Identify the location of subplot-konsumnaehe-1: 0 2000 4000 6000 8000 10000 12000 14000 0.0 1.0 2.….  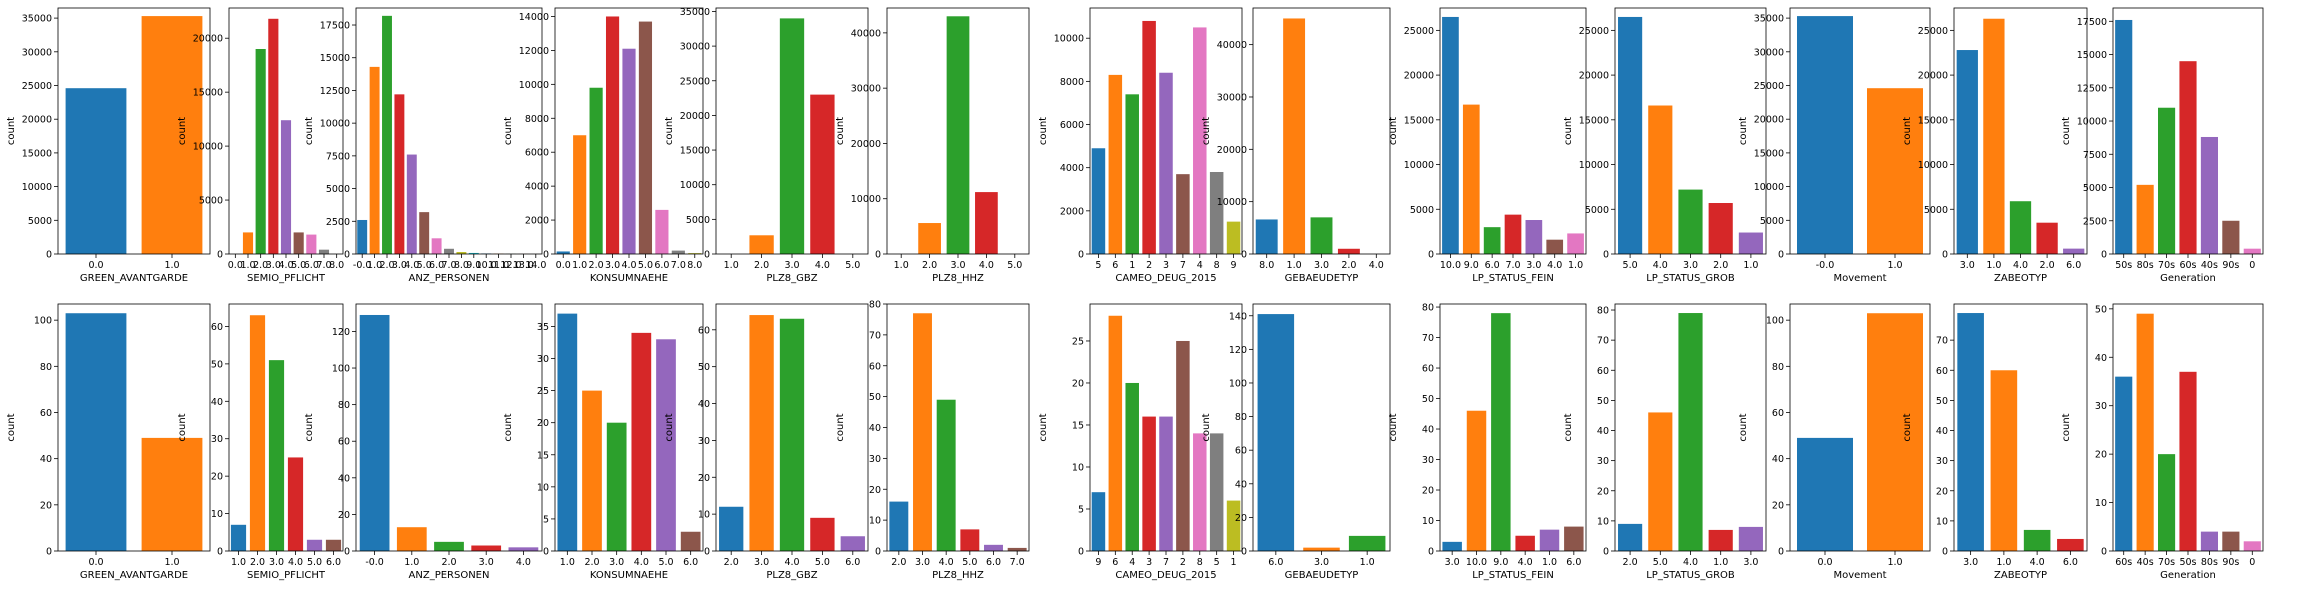
(603, 145).